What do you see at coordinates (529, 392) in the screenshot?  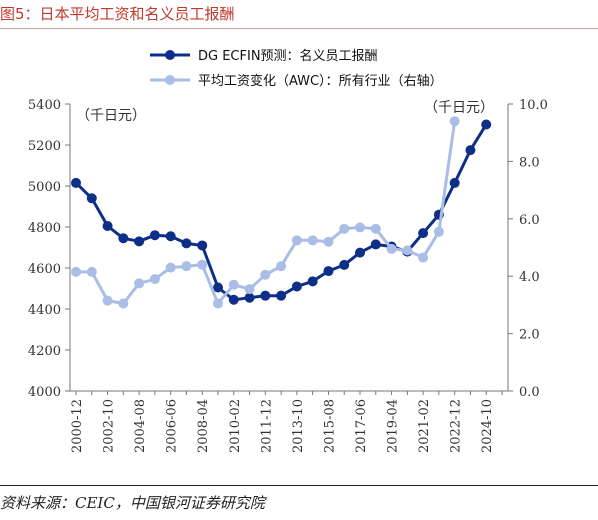 I see `y-right-tick-label: 0.0` at bounding box center [529, 392].